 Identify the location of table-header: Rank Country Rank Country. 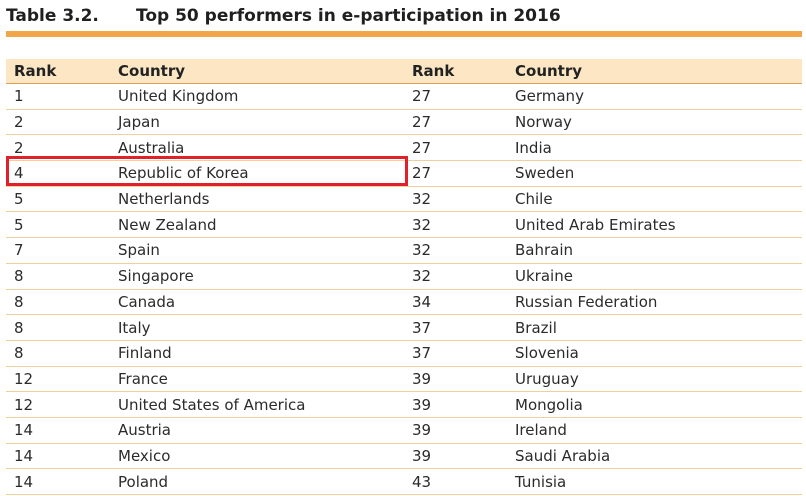
(404, 71).